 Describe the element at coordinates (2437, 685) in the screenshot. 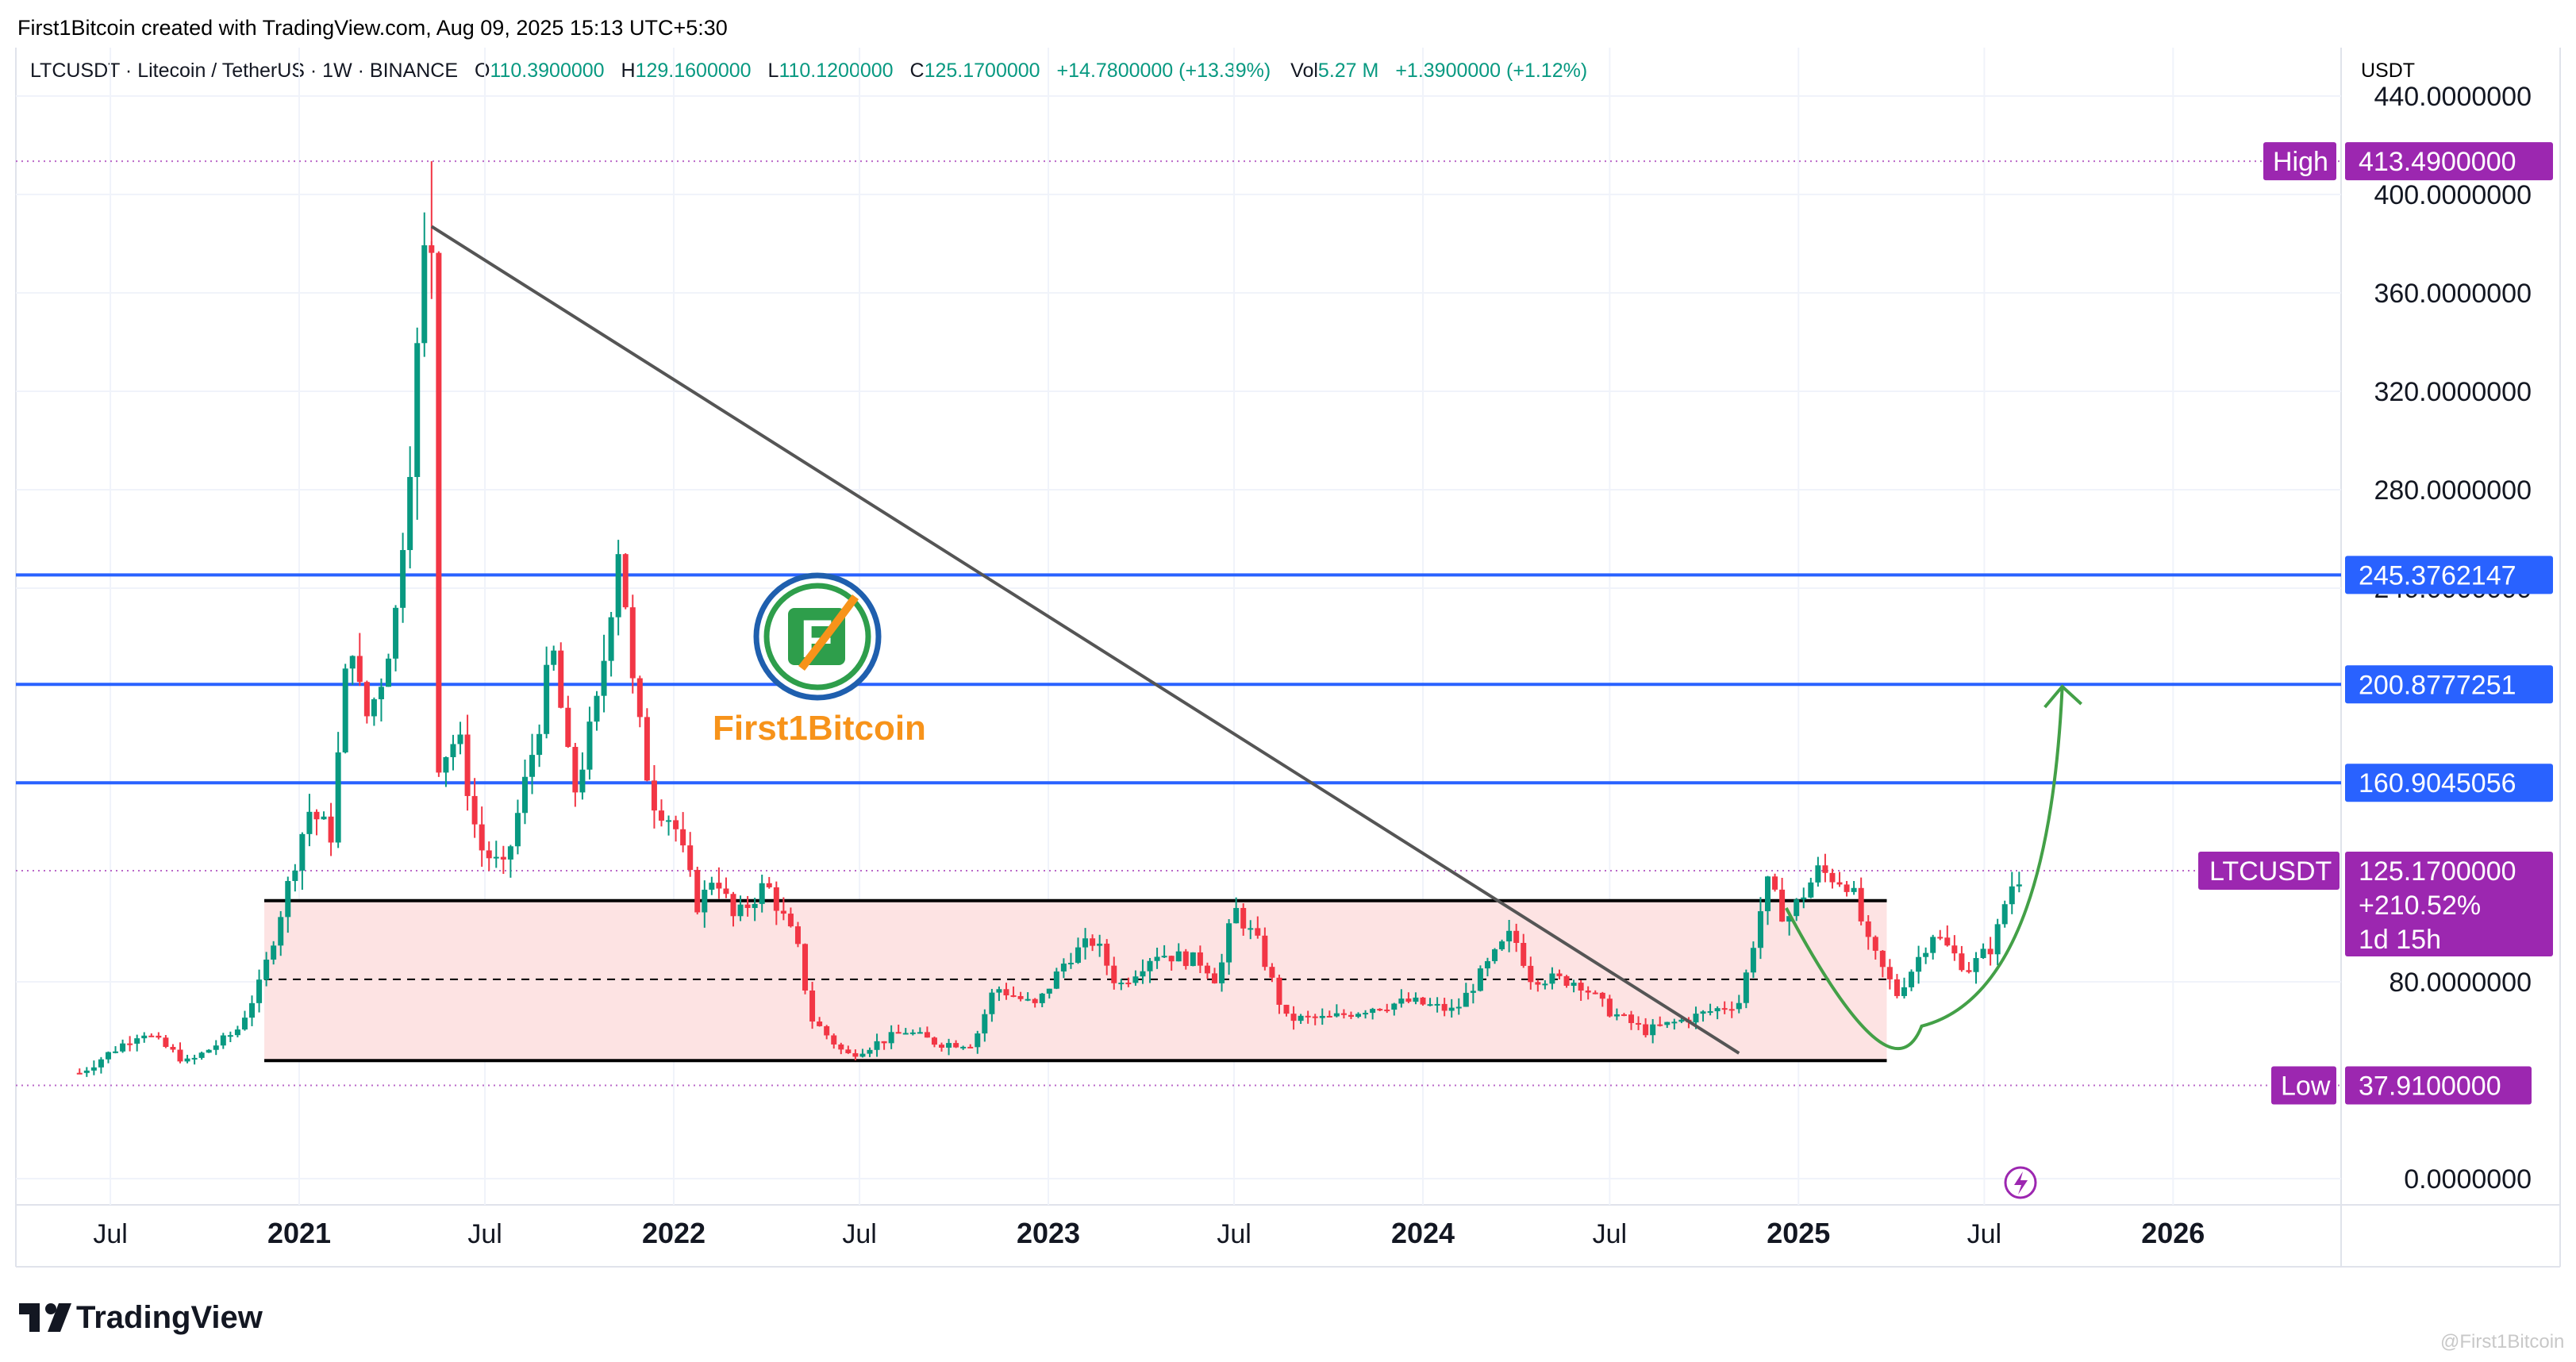

I see `level-tag-value: 200.8777251` at that location.